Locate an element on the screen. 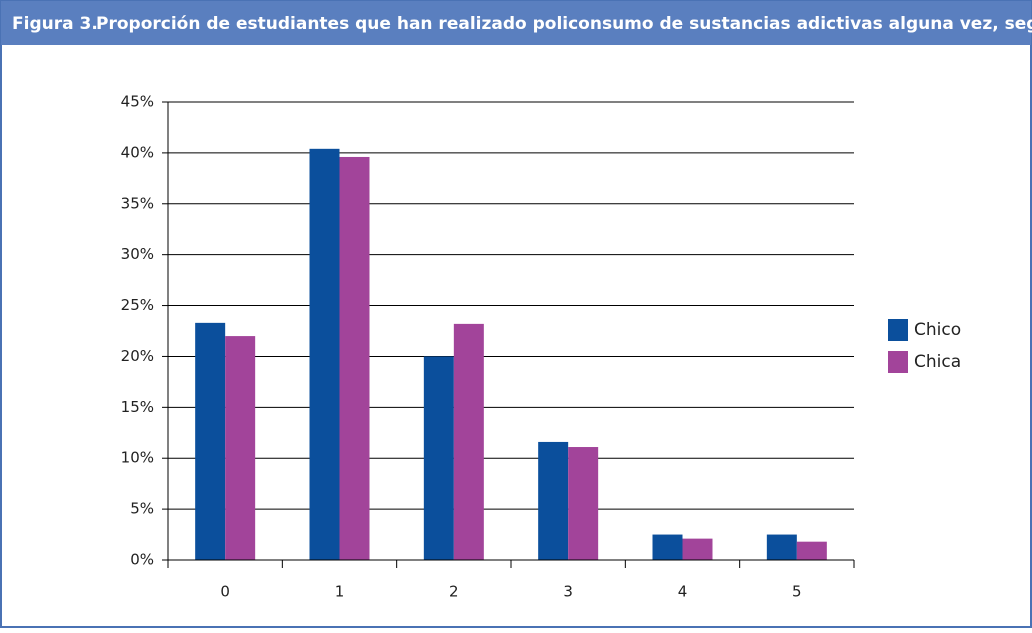 This screenshot has width=1032, height=633. x-tick-label: 2 is located at coordinates (454, 592).